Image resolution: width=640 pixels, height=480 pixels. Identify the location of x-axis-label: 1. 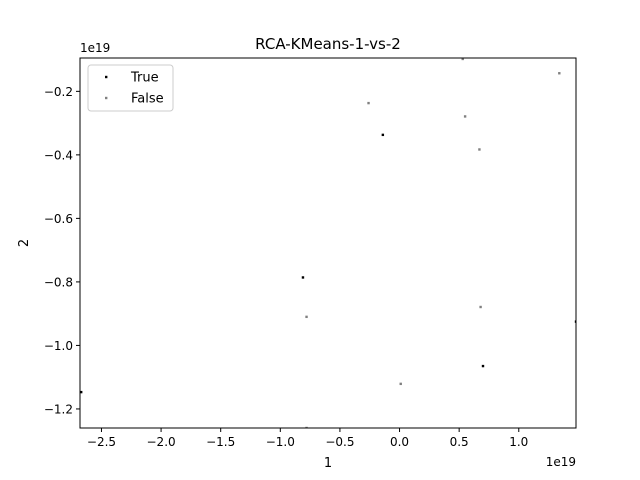
(328, 463).